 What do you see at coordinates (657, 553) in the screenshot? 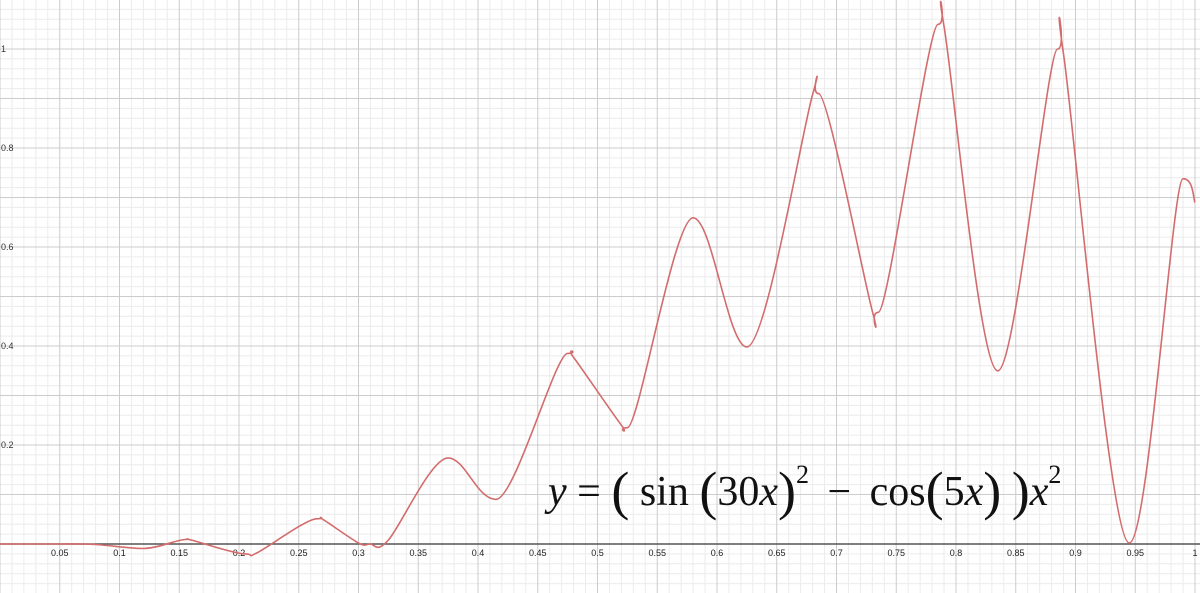
I see `x-tick-label: 0.55` at bounding box center [657, 553].